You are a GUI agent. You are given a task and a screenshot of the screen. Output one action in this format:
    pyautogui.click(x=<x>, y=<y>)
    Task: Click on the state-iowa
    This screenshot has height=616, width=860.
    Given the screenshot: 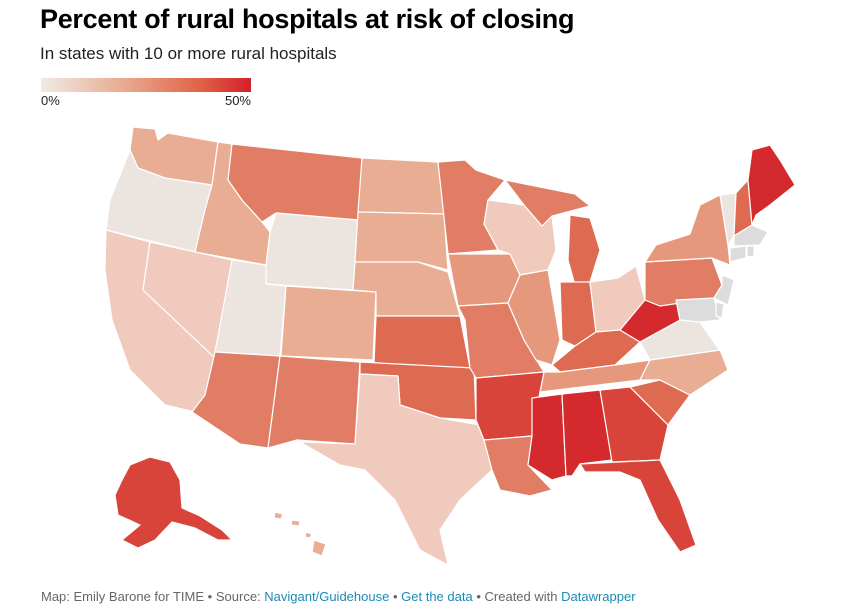 What is the action you would take?
    pyautogui.click(x=484, y=280)
    